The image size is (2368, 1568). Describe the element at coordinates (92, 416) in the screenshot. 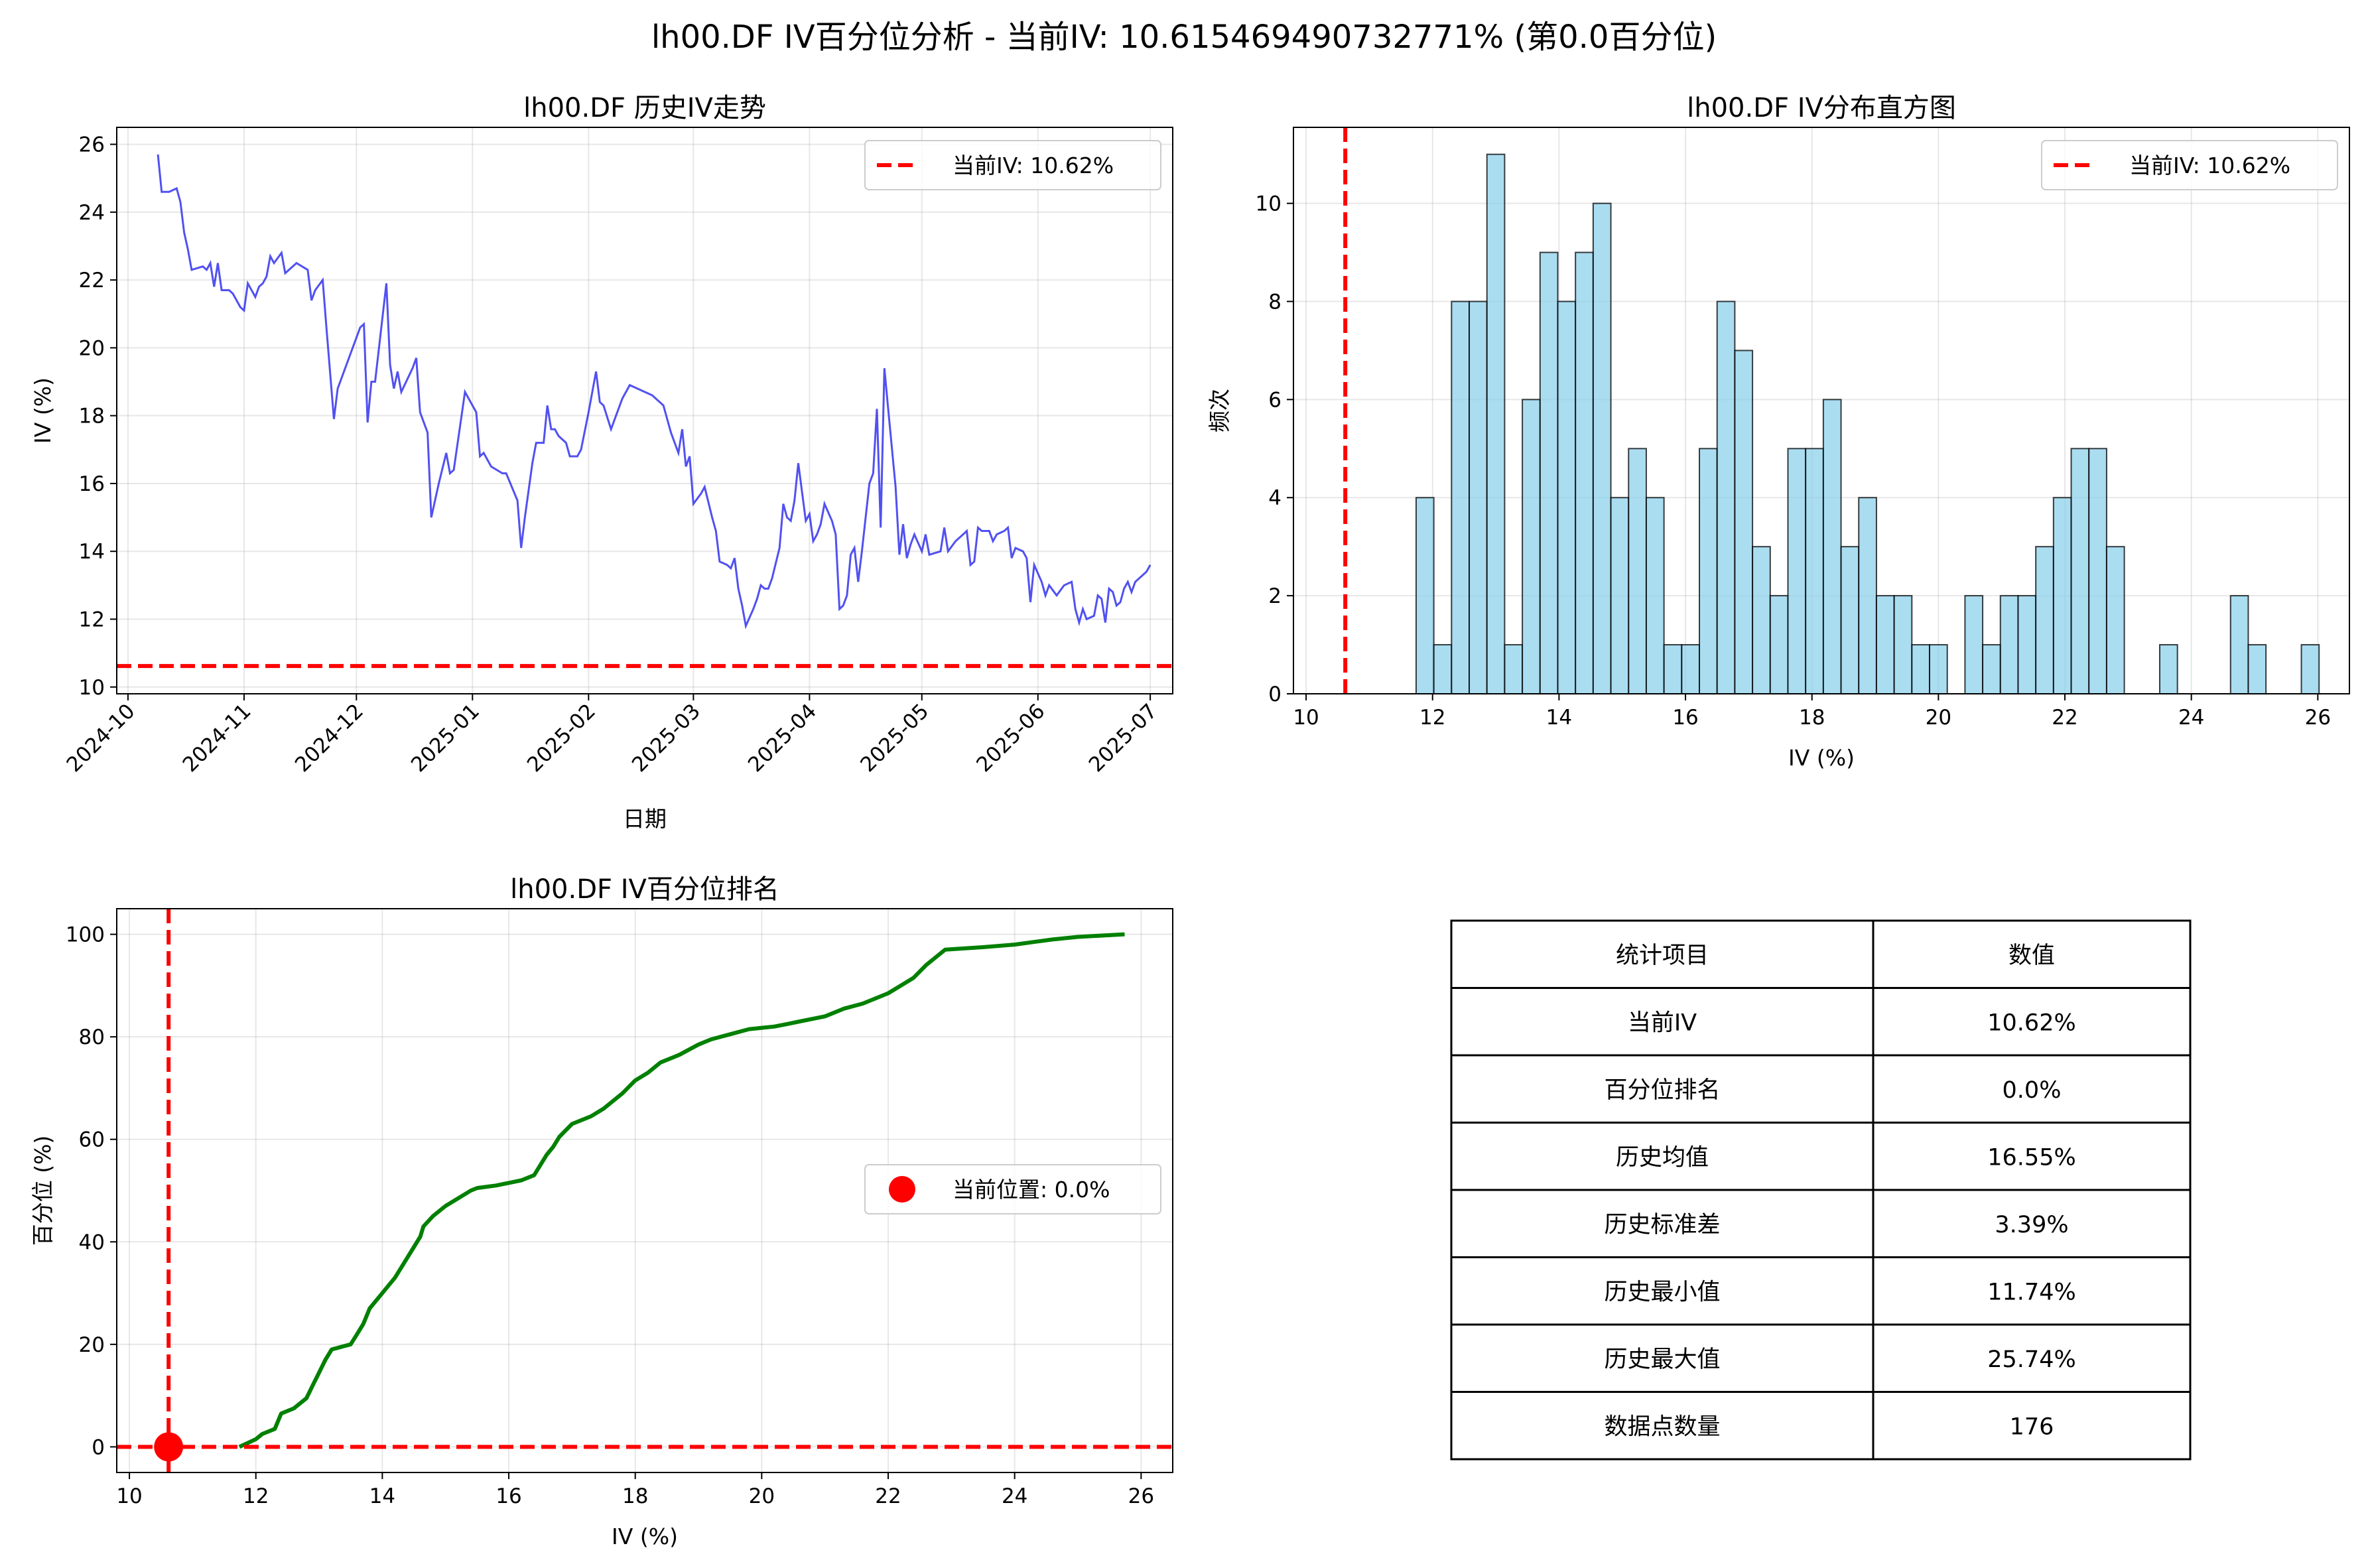

I see `y-tick-label: 18` at that location.